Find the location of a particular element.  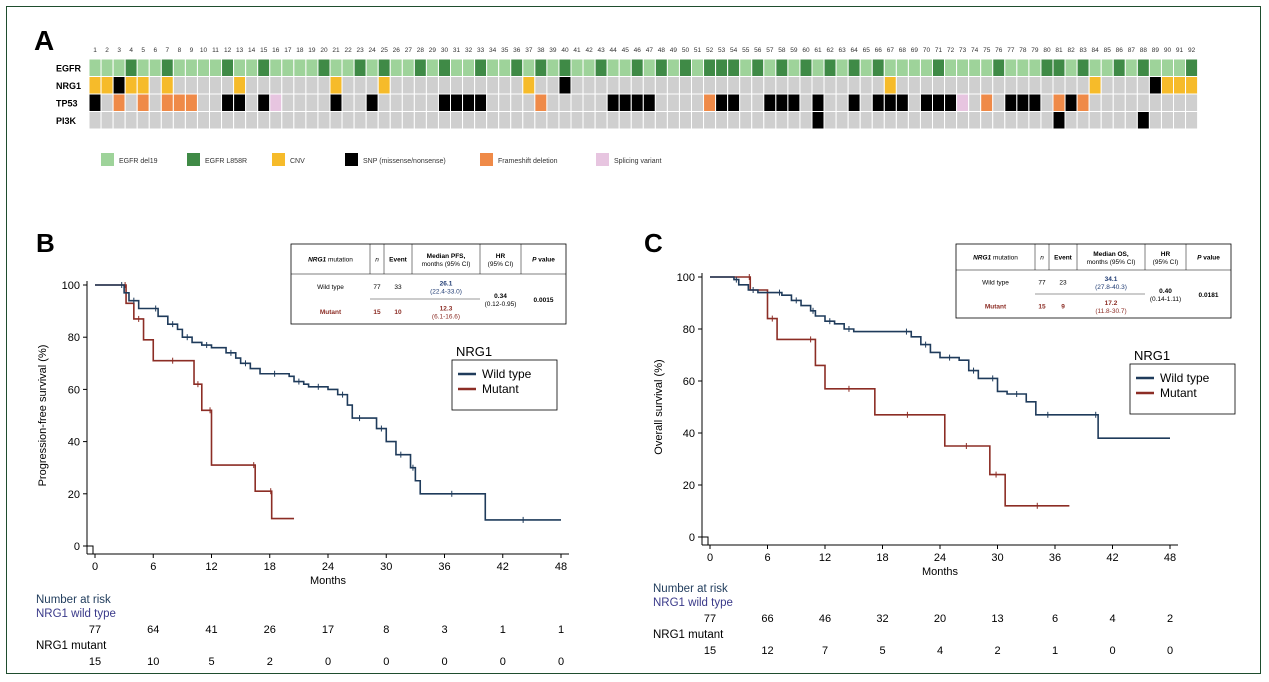

row-mutant-median: 12.3 is located at coordinates (446, 309).